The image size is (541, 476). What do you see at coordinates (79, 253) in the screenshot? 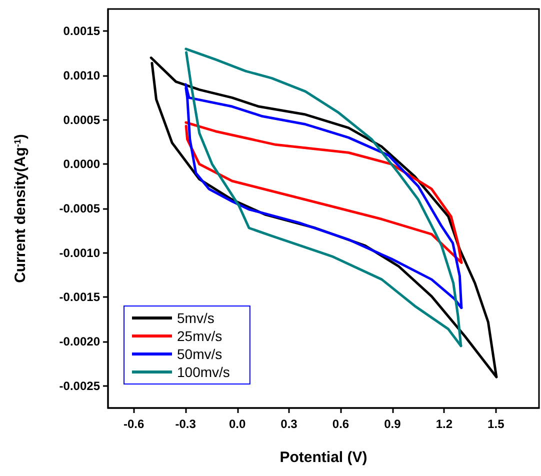
I see `y-tick-label: -0.0010` at bounding box center [79, 253].